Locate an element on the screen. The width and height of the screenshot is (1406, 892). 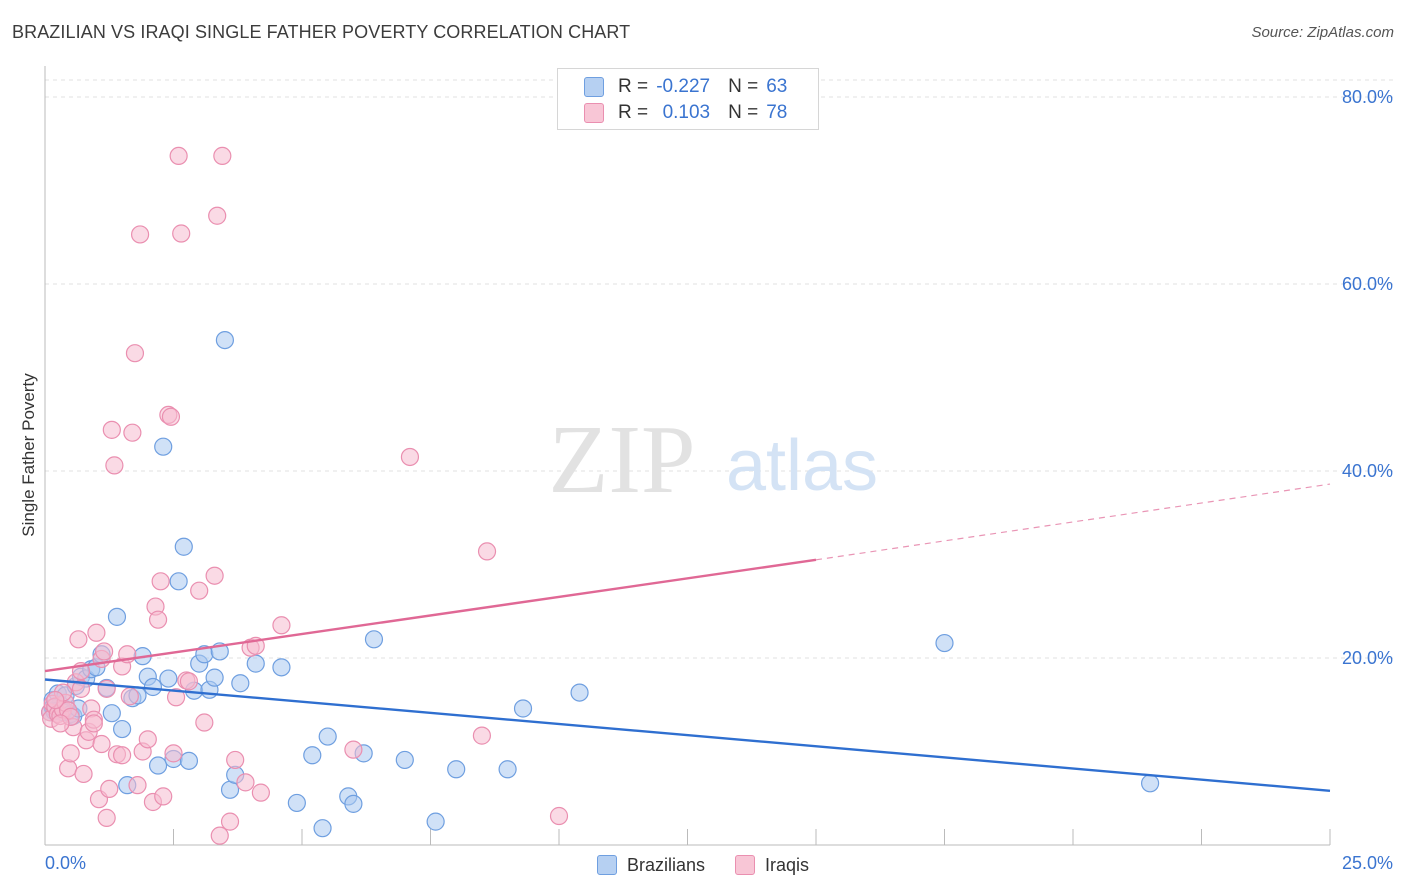
r-value-iraqis: 0.103 is located at coordinates (686, 112).